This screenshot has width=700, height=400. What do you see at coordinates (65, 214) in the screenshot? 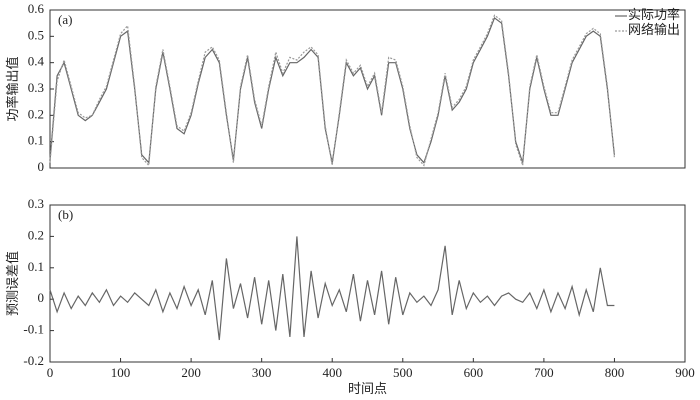
I see `panel-label: (b)` at bounding box center [65, 214].